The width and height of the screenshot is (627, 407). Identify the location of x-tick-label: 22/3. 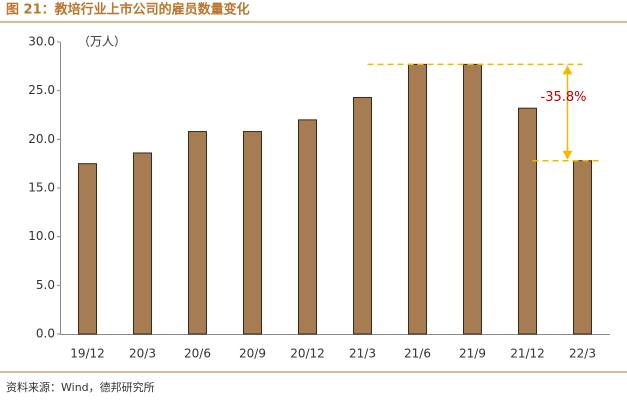
(582, 354).